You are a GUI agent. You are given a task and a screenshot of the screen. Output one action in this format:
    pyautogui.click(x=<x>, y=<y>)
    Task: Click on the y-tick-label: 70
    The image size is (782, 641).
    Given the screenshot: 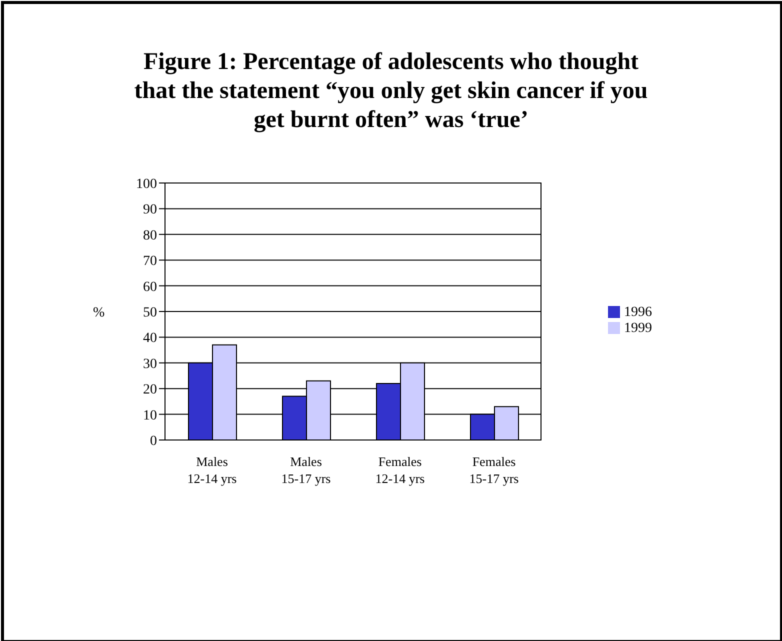 What is the action you would take?
    pyautogui.click(x=150, y=262)
    